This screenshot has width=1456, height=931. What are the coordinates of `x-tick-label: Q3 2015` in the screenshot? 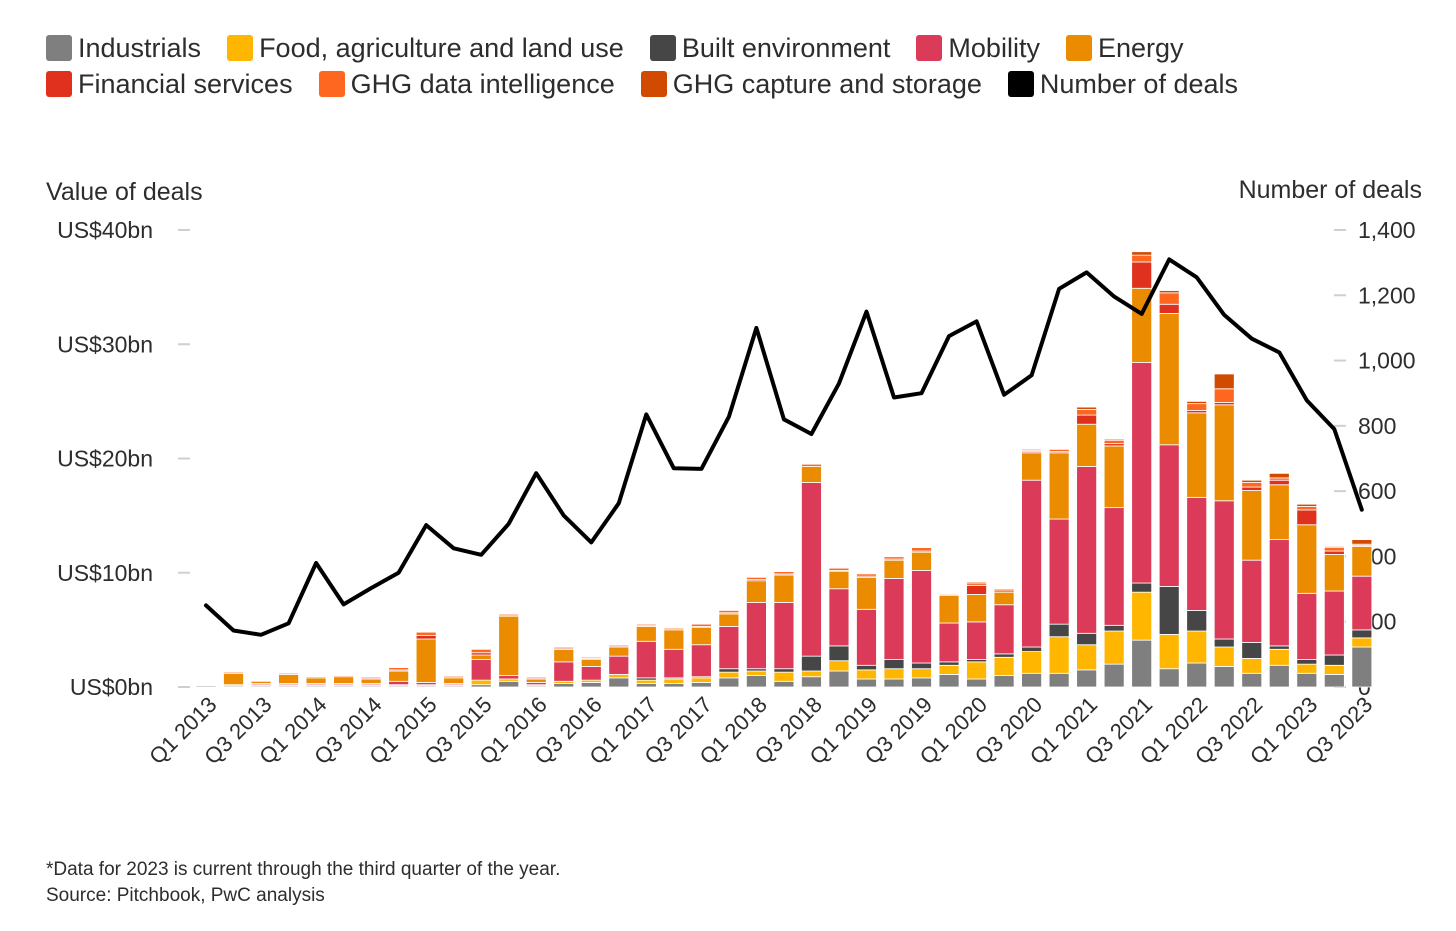 It's located at (457, 730).